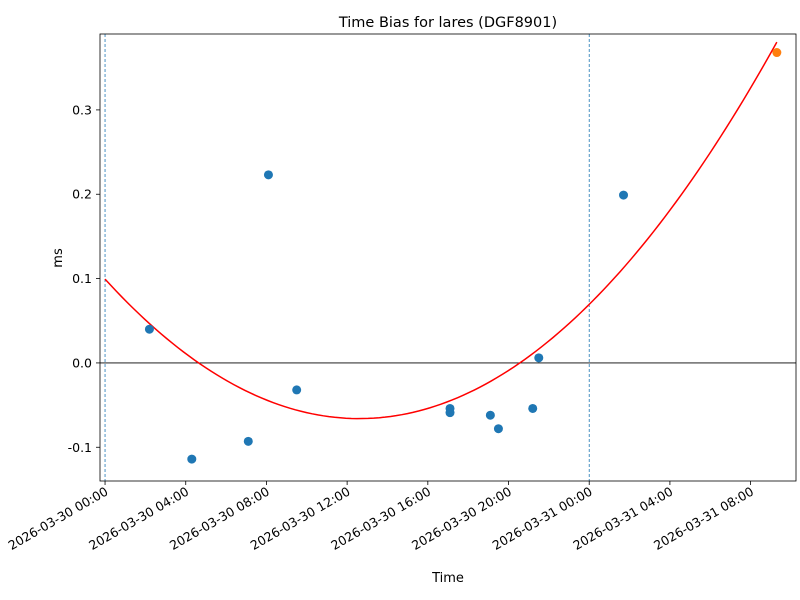 This screenshot has width=800, height=600. Describe the element at coordinates (447, 578) in the screenshot. I see `x-axis-label: Time` at that location.